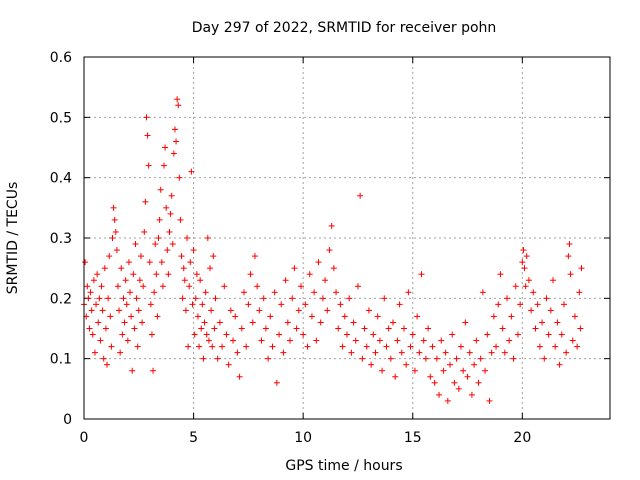  What do you see at coordinates (61, 299) in the screenshot?
I see `y-tick-label: 0.2` at bounding box center [61, 299].